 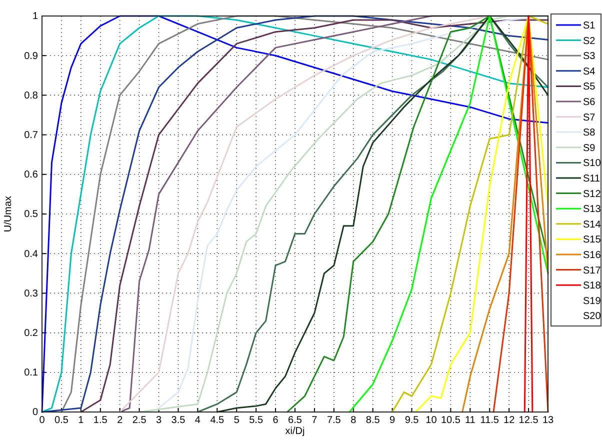 I want to click on legend-label: S1, so click(x=589, y=26).